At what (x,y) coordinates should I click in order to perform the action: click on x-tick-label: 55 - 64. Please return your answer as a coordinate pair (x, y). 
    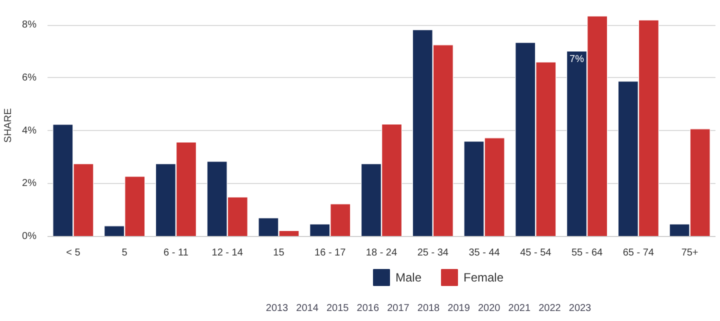
    Looking at the image, I should click on (587, 253).